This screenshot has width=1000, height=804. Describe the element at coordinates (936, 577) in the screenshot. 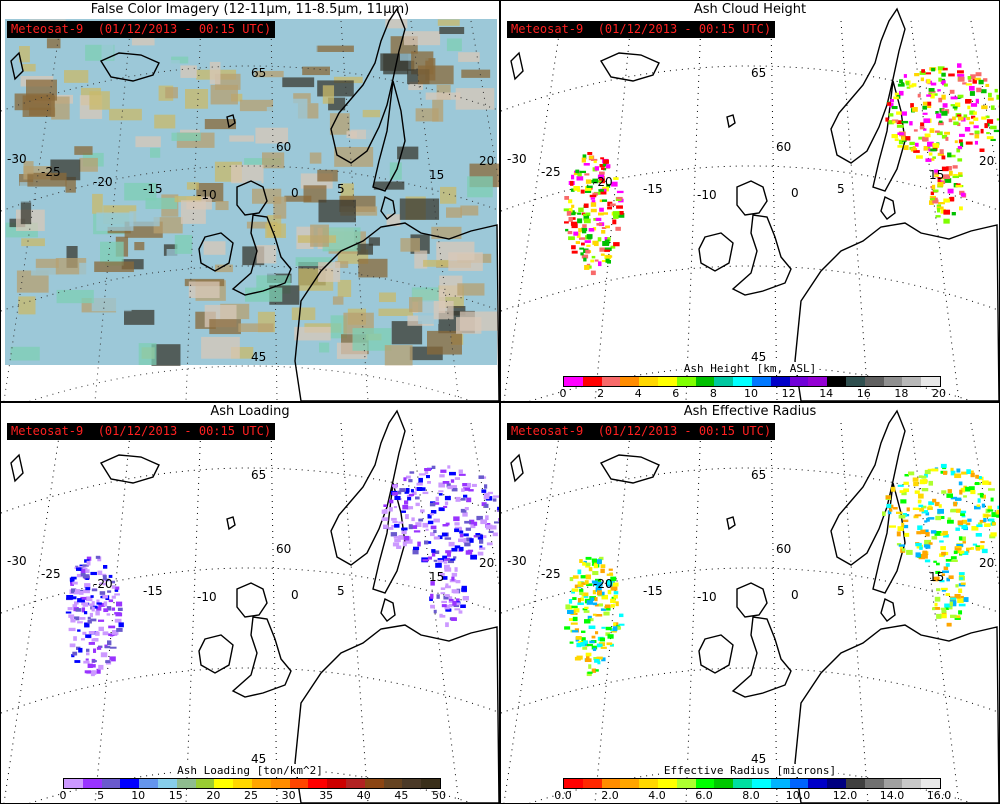

I see `longitude-label: 15` at that location.